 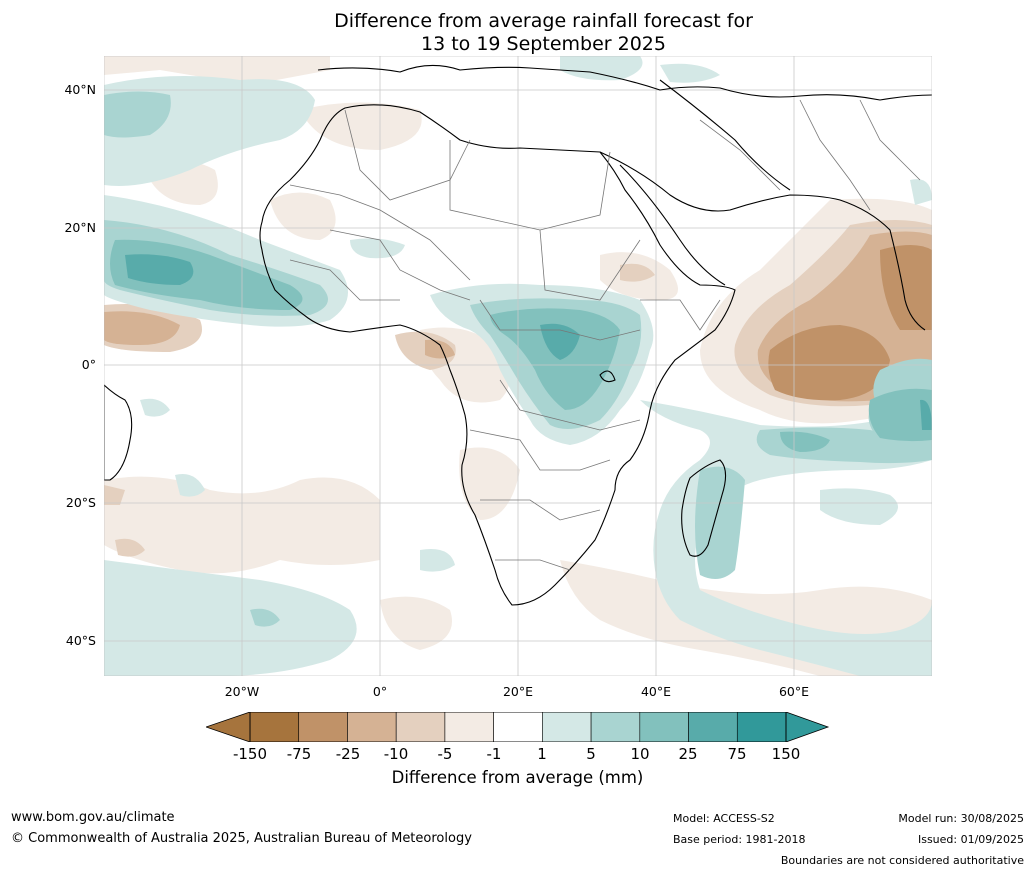 I want to click on base-period-text: Base period: 1981-2018, so click(x=739, y=839).